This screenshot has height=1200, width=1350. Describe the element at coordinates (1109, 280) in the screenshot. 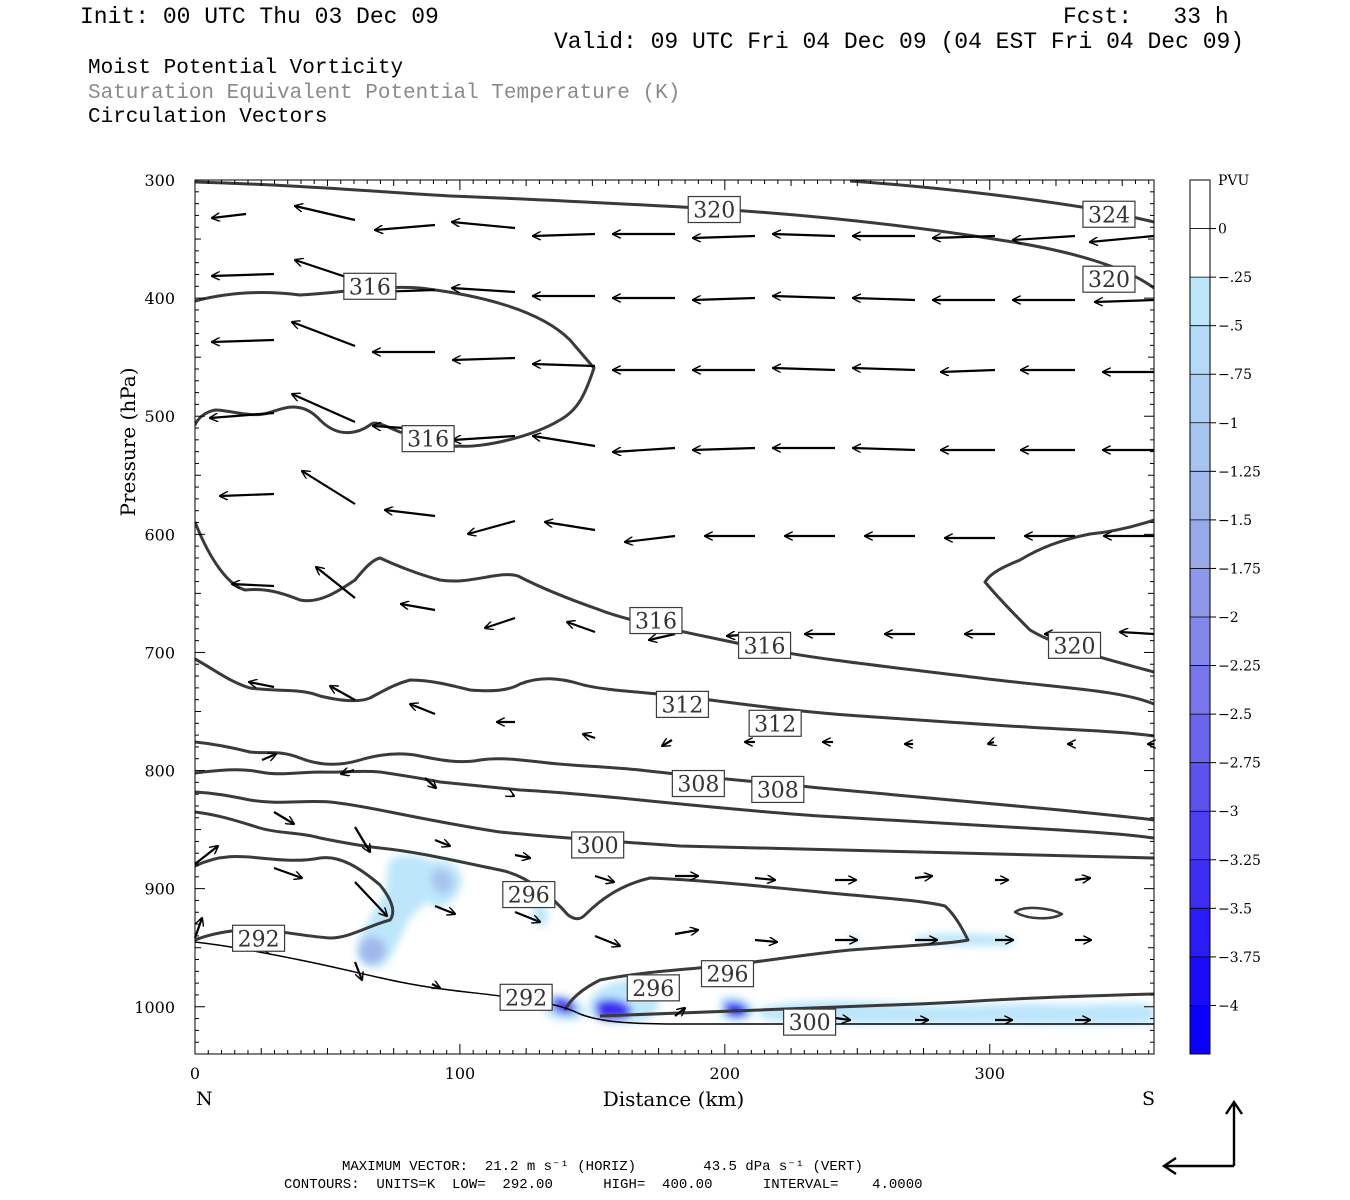

I see `svg-text: 320` at that location.